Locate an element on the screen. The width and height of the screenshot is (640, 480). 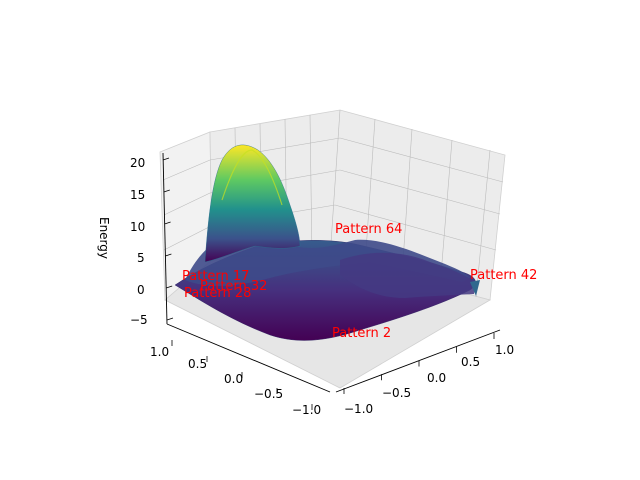
y-tick-label: 0.0 is located at coordinates (436, 378).